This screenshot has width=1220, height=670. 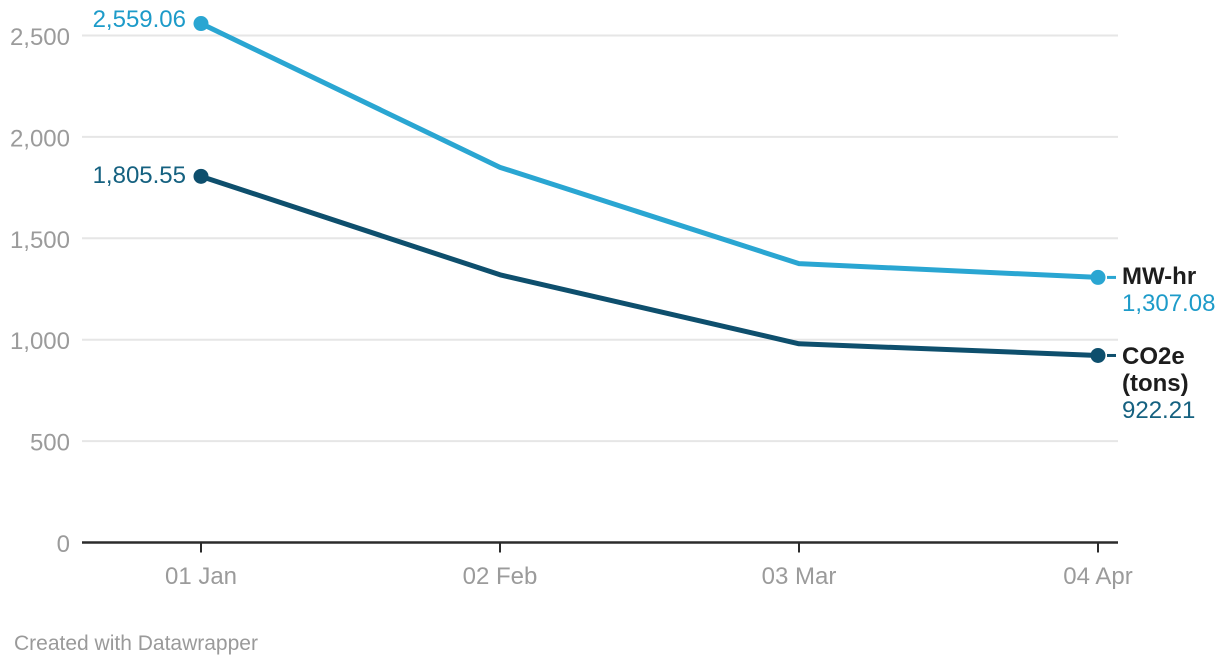 What do you see at coordinates (50, 443) in the screenshot?
I see `y-tick-label: 500` at bounding box center [50, 443].